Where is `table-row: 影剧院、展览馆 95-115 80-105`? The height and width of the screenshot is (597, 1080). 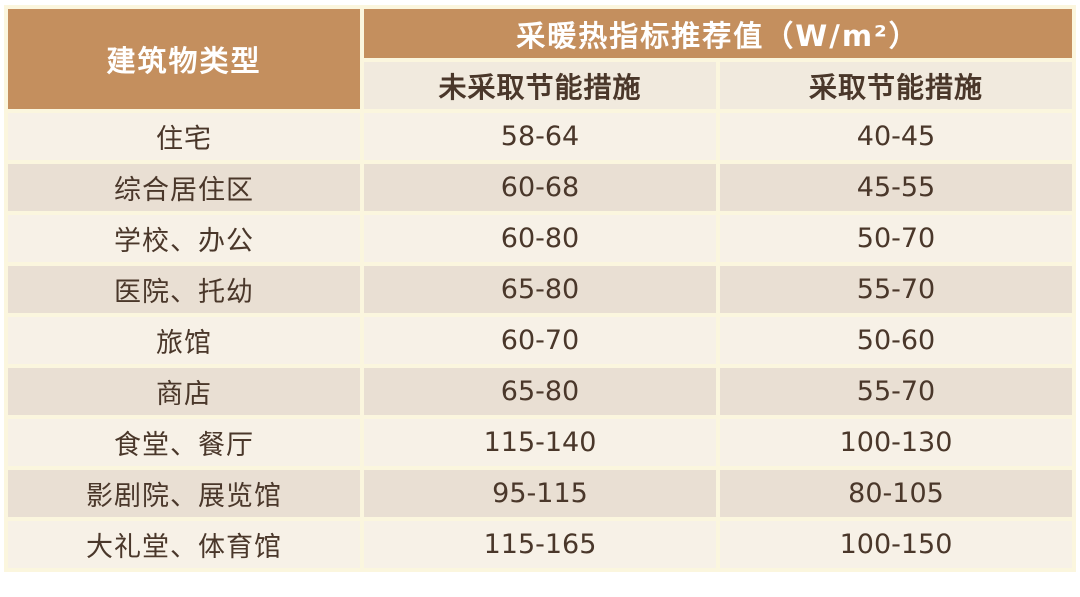
table-row: 影剧院、展览馆 95-115 80-105 is located at coordinates (540, 493).